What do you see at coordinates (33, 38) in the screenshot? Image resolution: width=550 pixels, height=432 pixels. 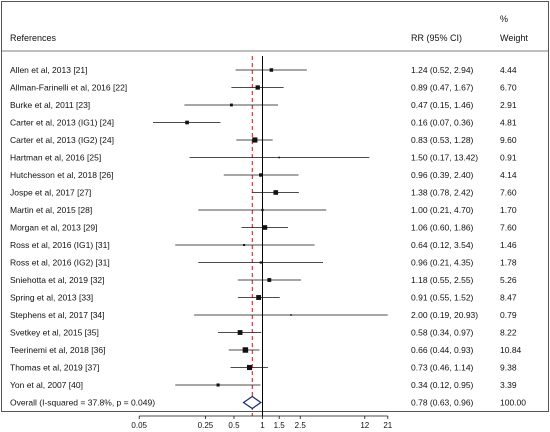 I see `header-references: References` at bounding box center [33, 38].